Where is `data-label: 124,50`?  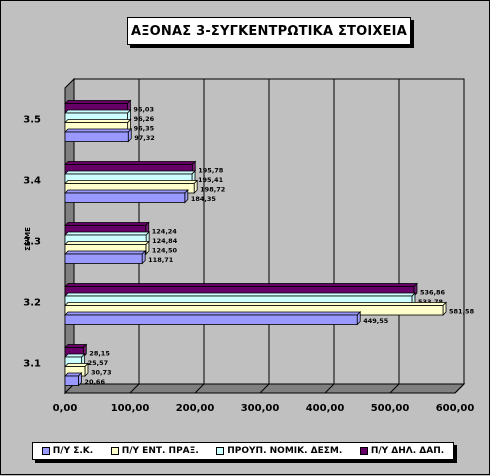 data-label: 124,50 is located at coordinates (165, 251).